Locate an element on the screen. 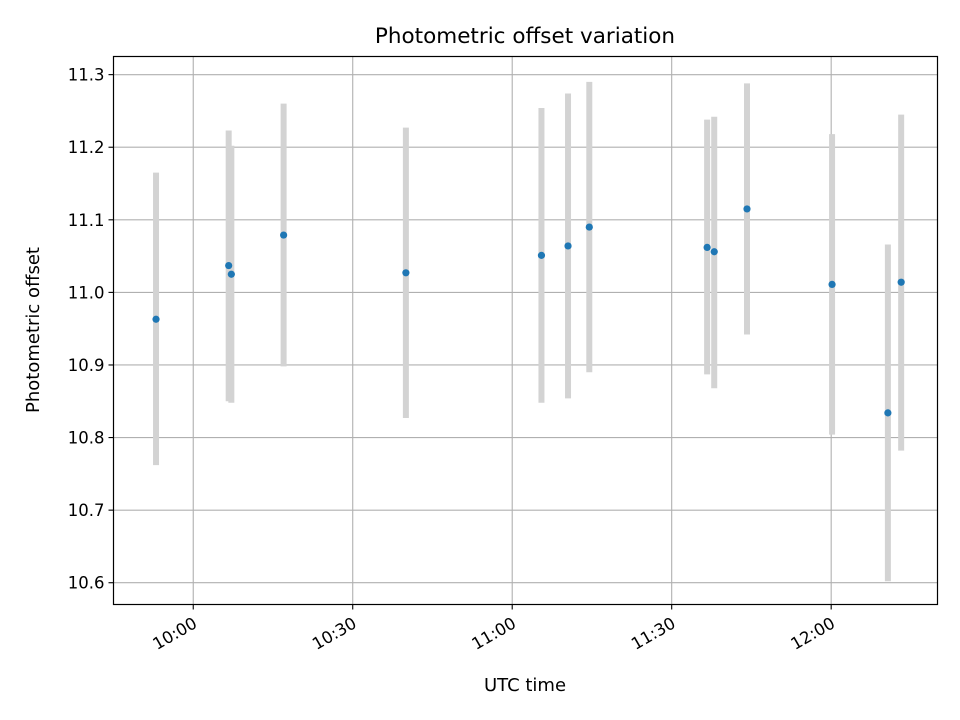 The image size is (960, 720). y-tick-label: 10.8 is located at coordinates (86, 438).